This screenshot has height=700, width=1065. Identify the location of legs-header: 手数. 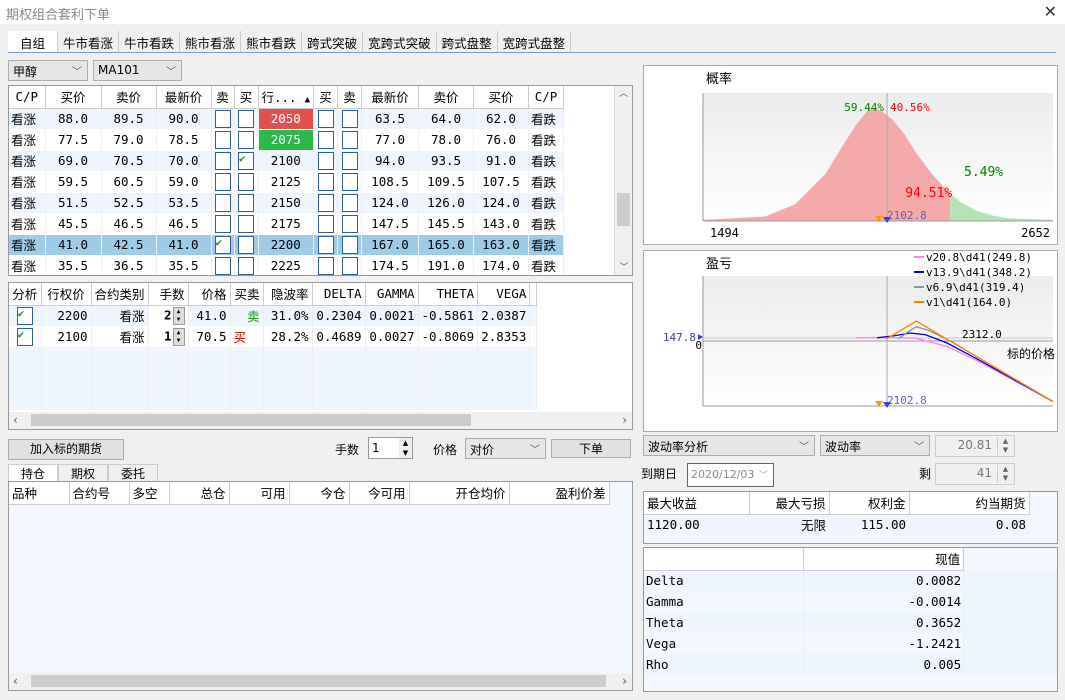
(168, 294).